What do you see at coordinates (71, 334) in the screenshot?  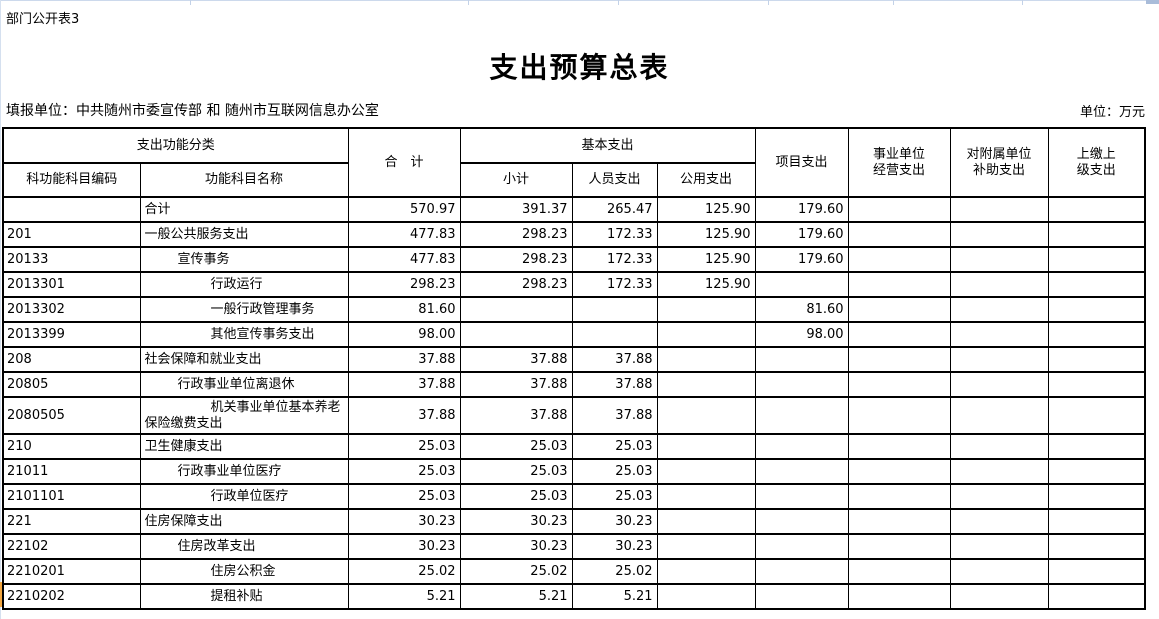 I see `cell-code: 2013399` at bounding box center [71, 334].